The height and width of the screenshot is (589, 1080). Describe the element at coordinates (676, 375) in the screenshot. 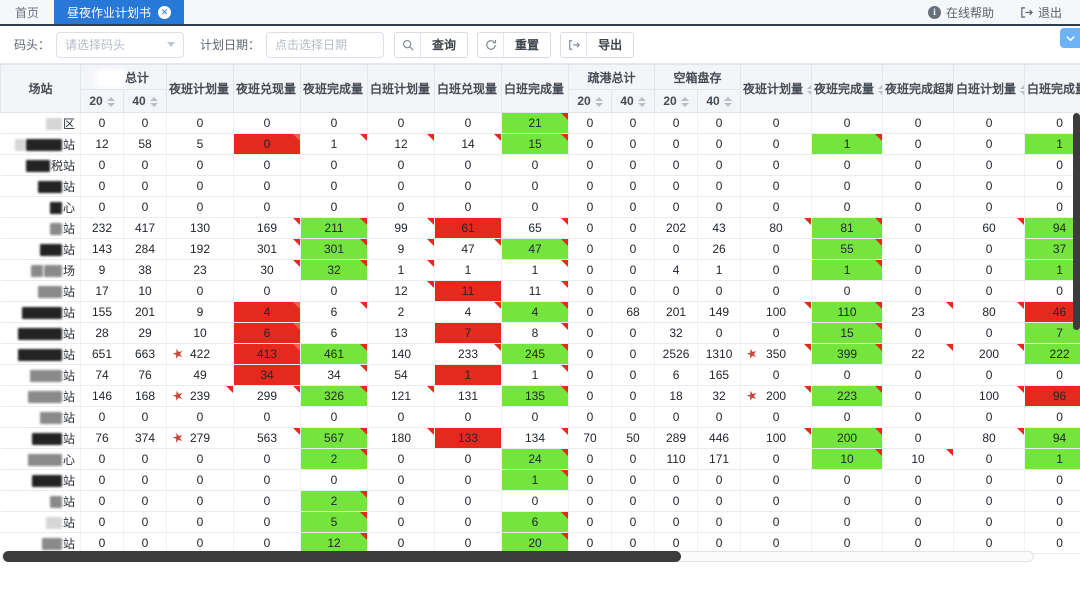

I see `cell-value: 6` at that location.